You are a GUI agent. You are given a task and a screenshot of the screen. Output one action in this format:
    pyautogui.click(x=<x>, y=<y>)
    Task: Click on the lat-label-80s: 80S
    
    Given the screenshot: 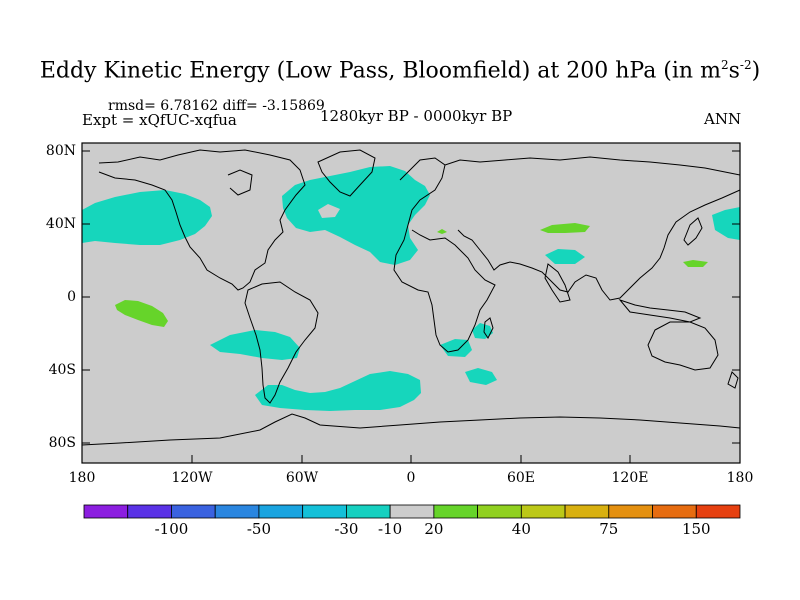 What is the action you would take?
    pyautogui.click(x=62, y=443)
    